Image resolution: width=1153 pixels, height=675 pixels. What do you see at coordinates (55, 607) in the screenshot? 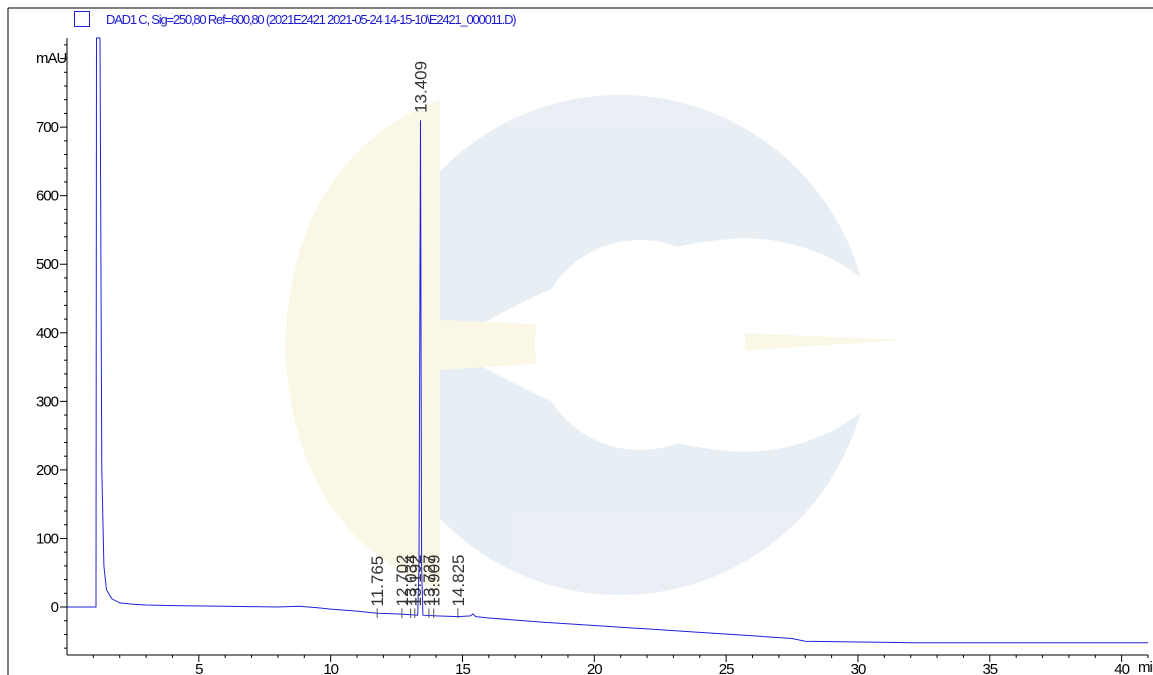
I see `y-tick-label: 0` at bounding box center [55, 607].